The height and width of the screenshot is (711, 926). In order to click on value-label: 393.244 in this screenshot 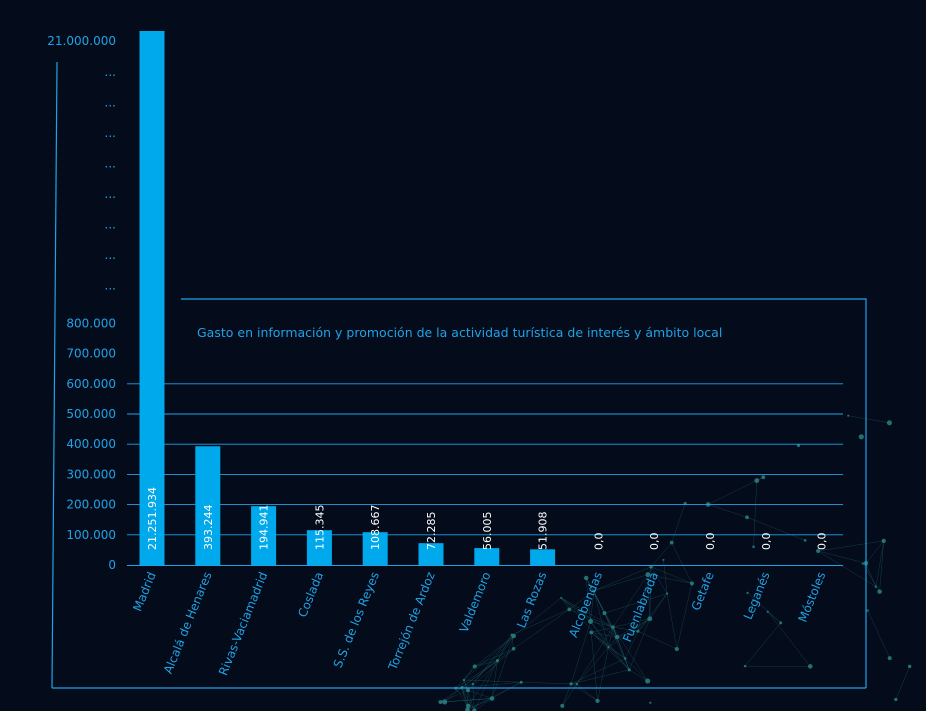, I will do `click(208, 528)`.